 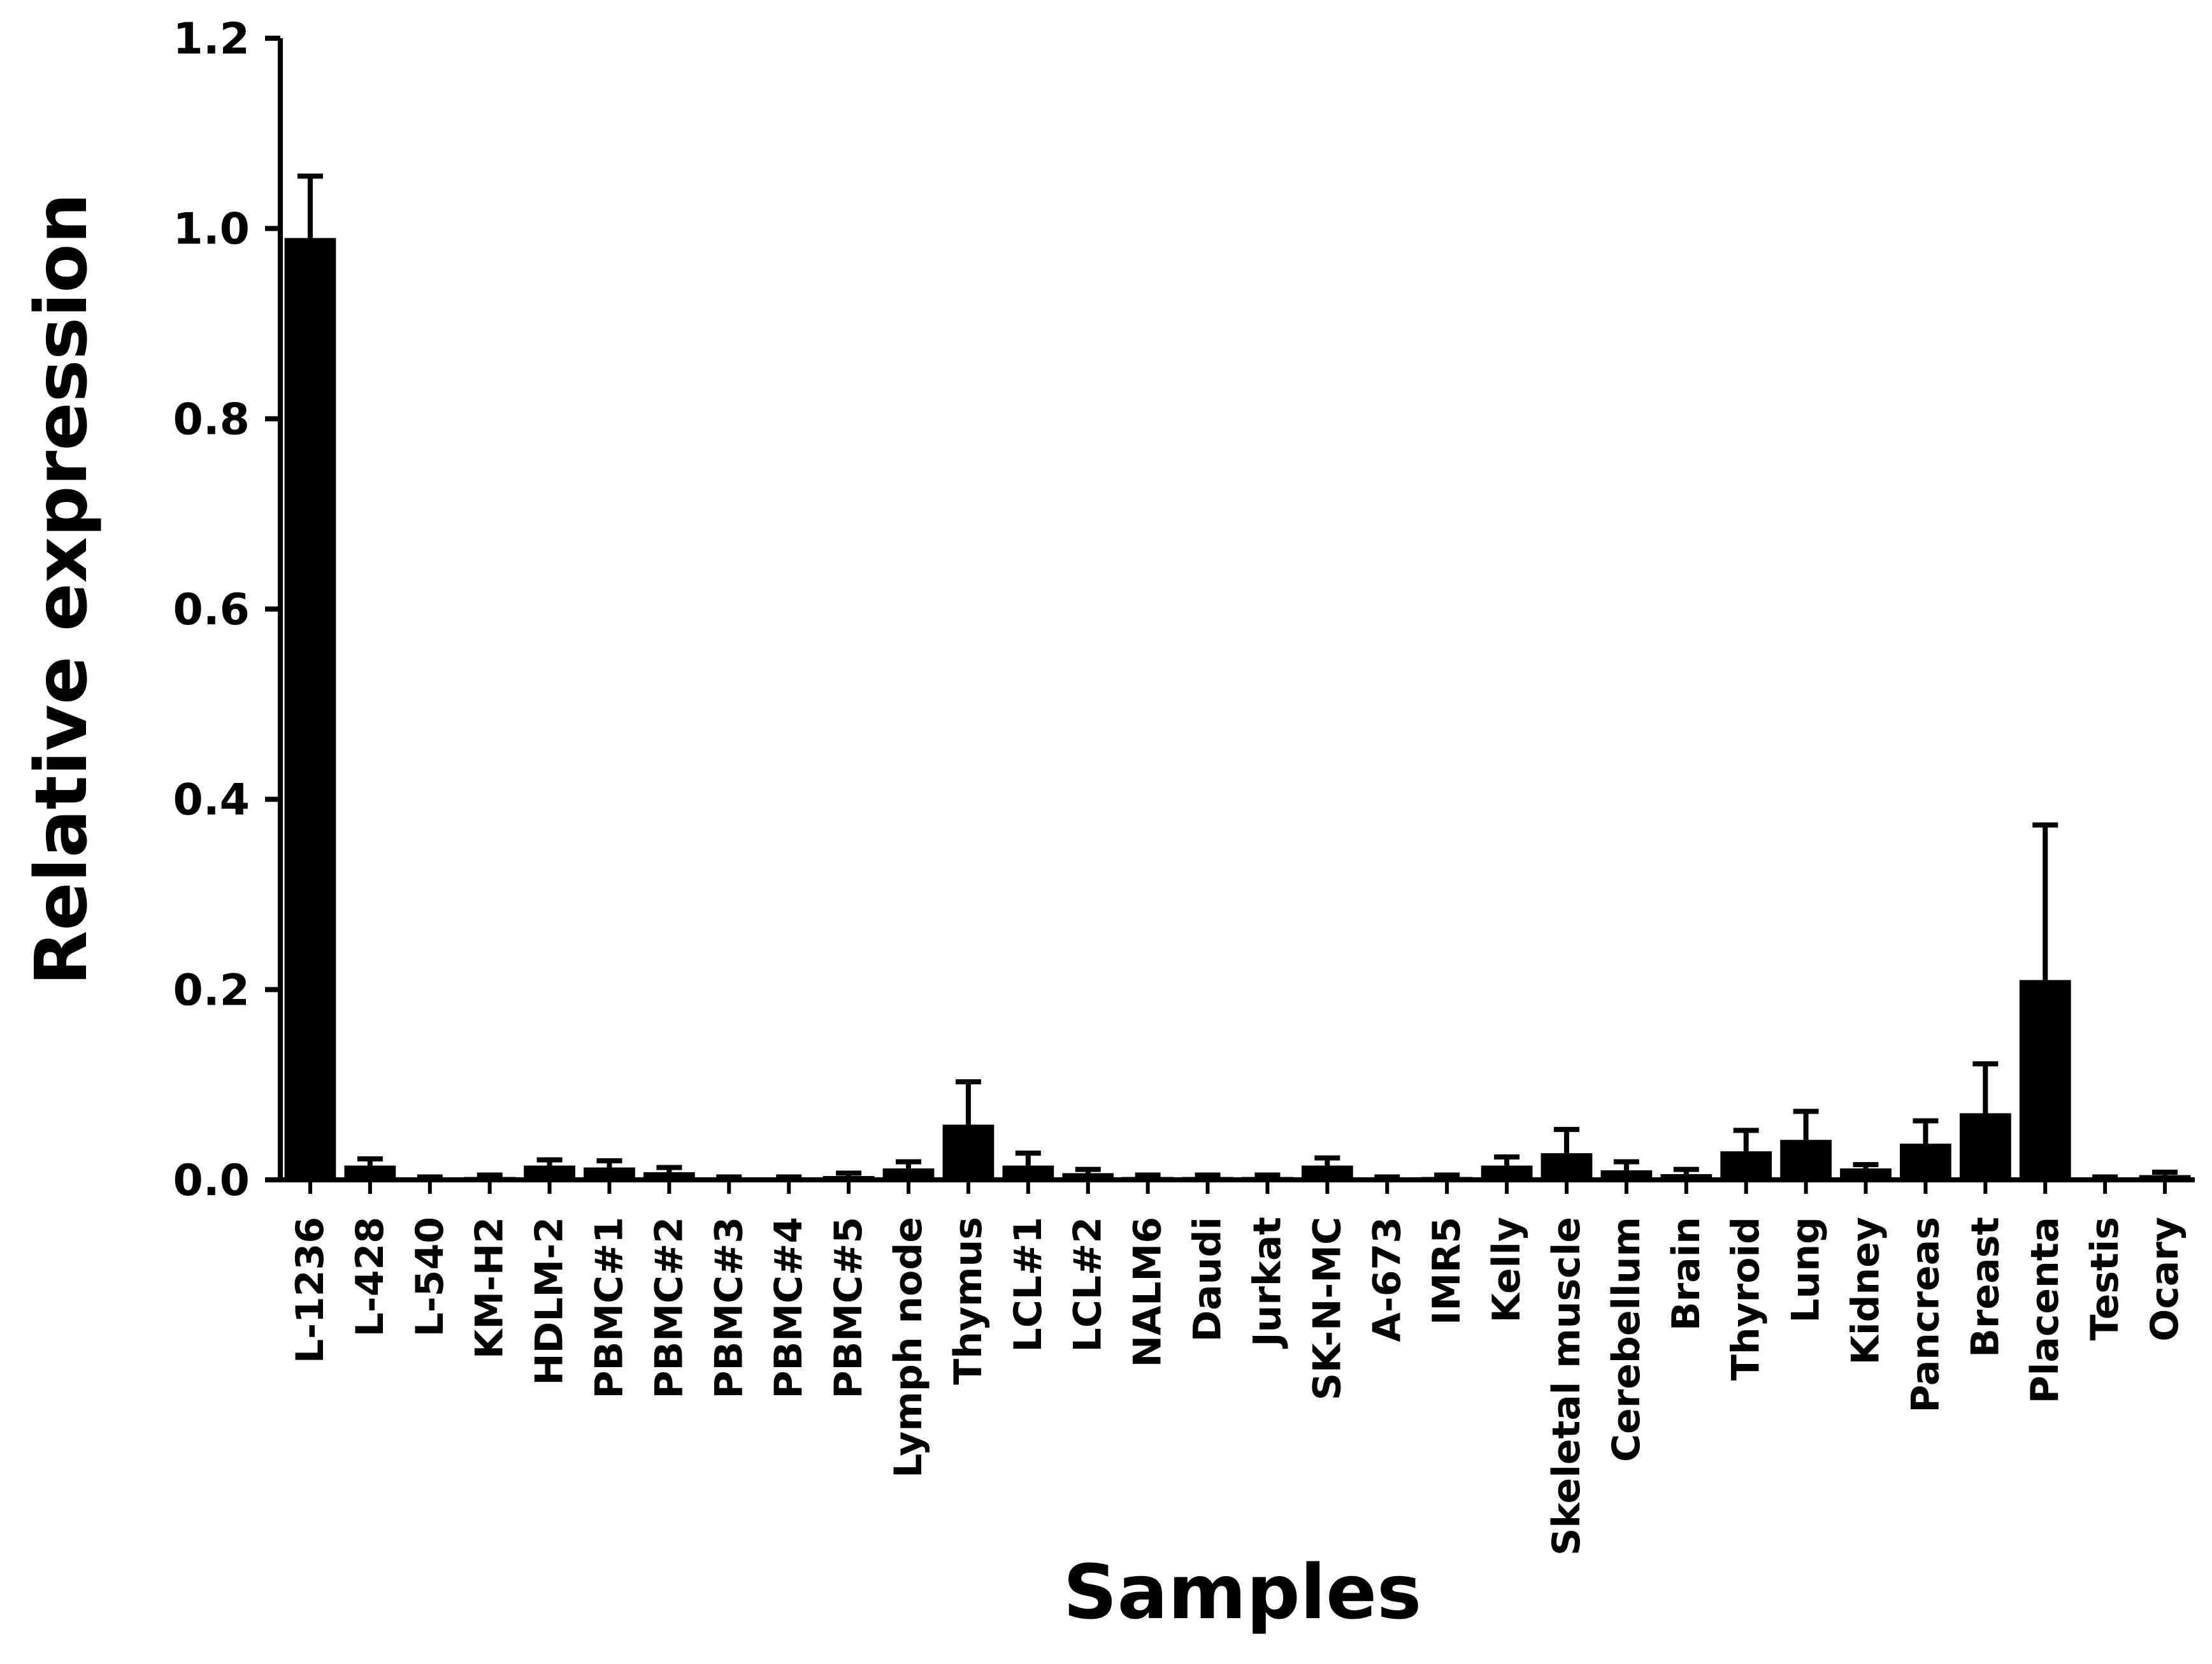 What do you see at coordinates (61, 589) in the screenshot?
I see `y-axis-title: Relative expression` at bounding box center [61, 589].